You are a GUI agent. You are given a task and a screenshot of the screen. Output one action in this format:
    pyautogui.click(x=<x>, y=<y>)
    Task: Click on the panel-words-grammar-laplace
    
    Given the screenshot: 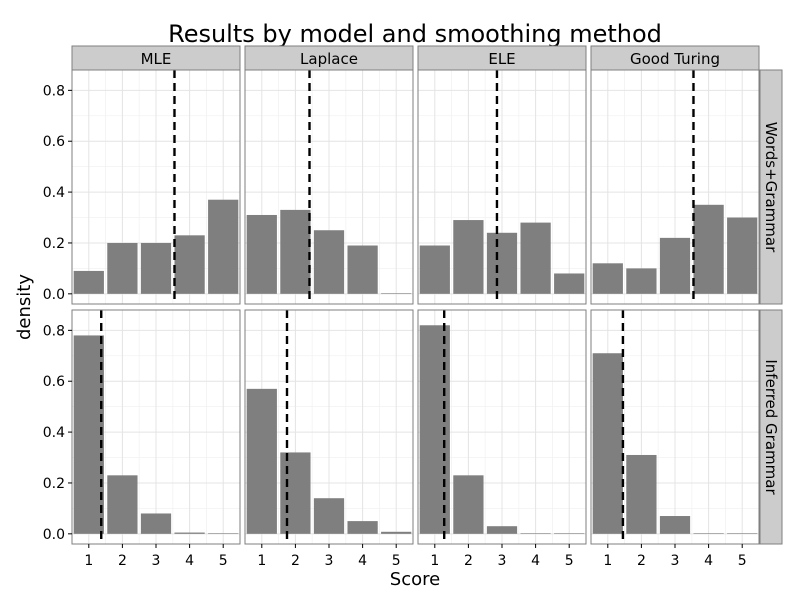 What is the action you would take?
    pyautogui.click(x=329, y=187)
    